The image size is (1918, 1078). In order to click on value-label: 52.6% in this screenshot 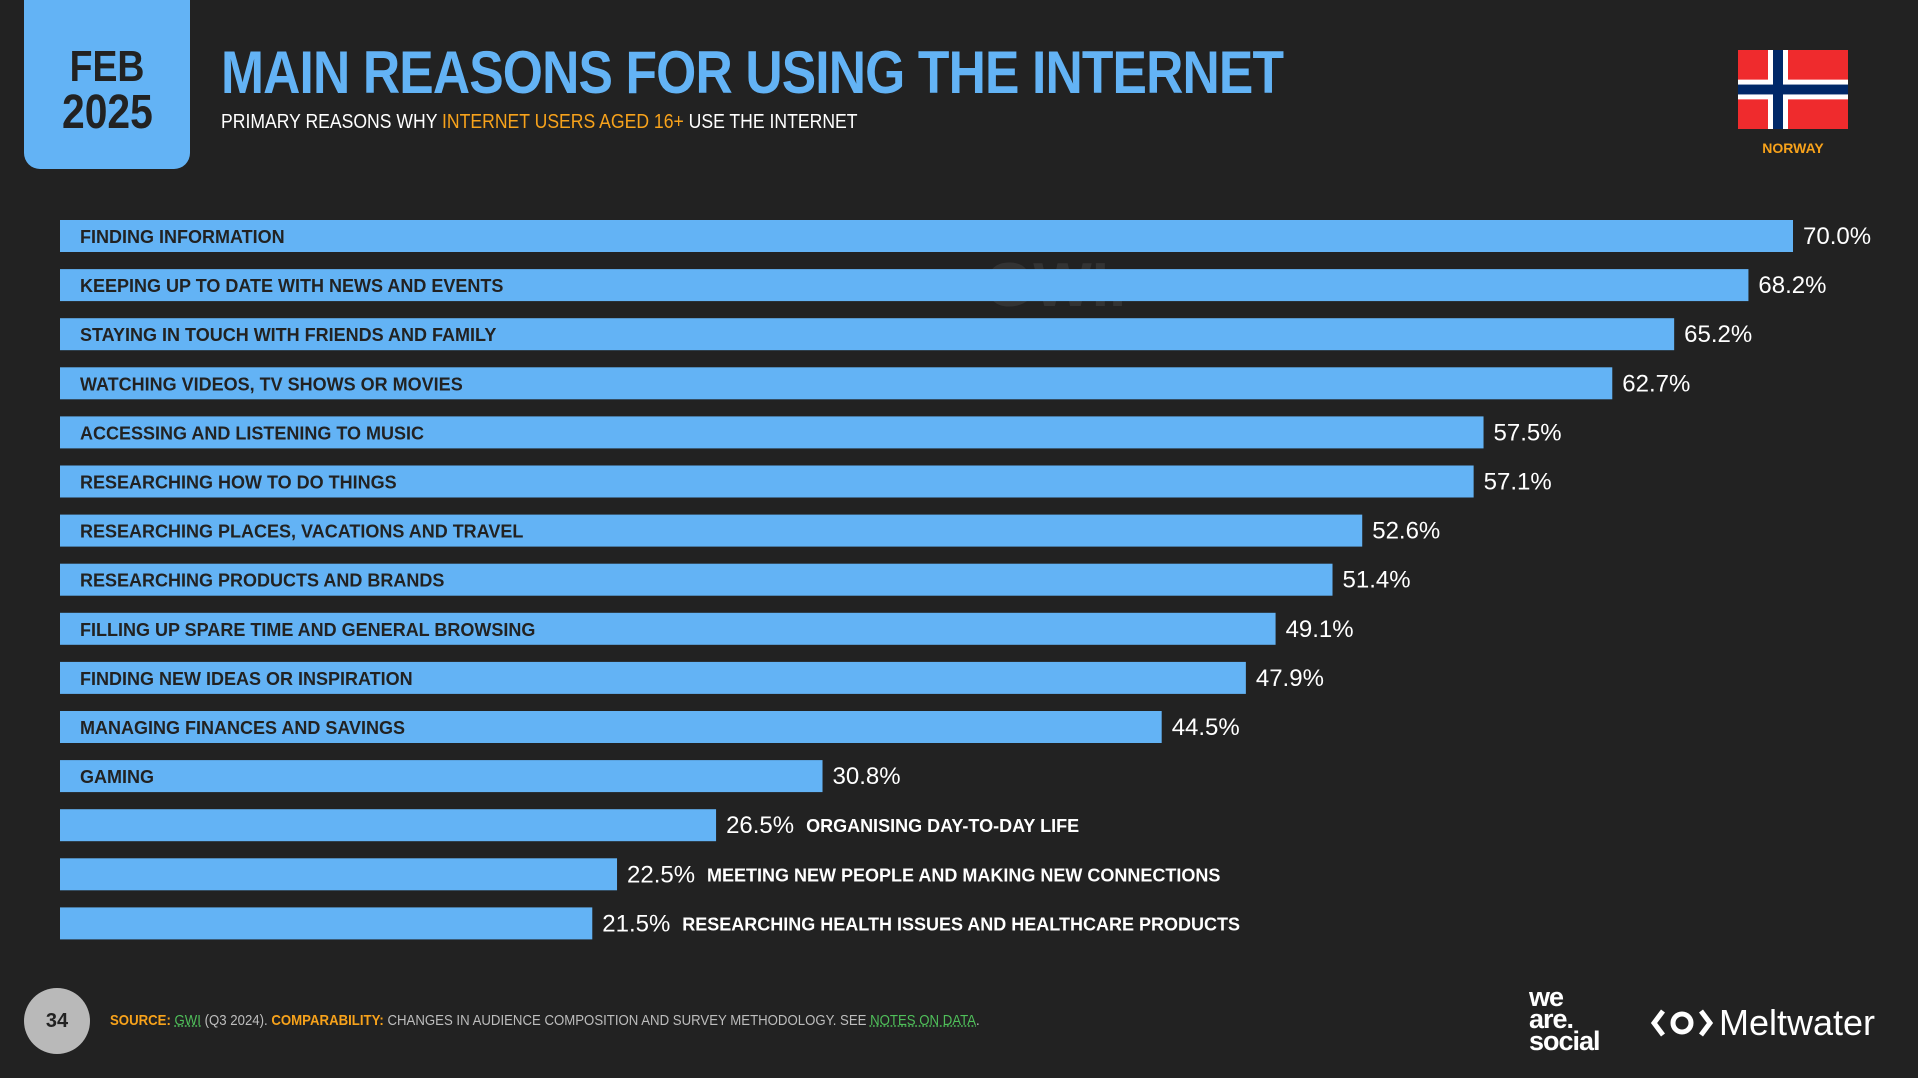, I will do `click(1406, 531)`.